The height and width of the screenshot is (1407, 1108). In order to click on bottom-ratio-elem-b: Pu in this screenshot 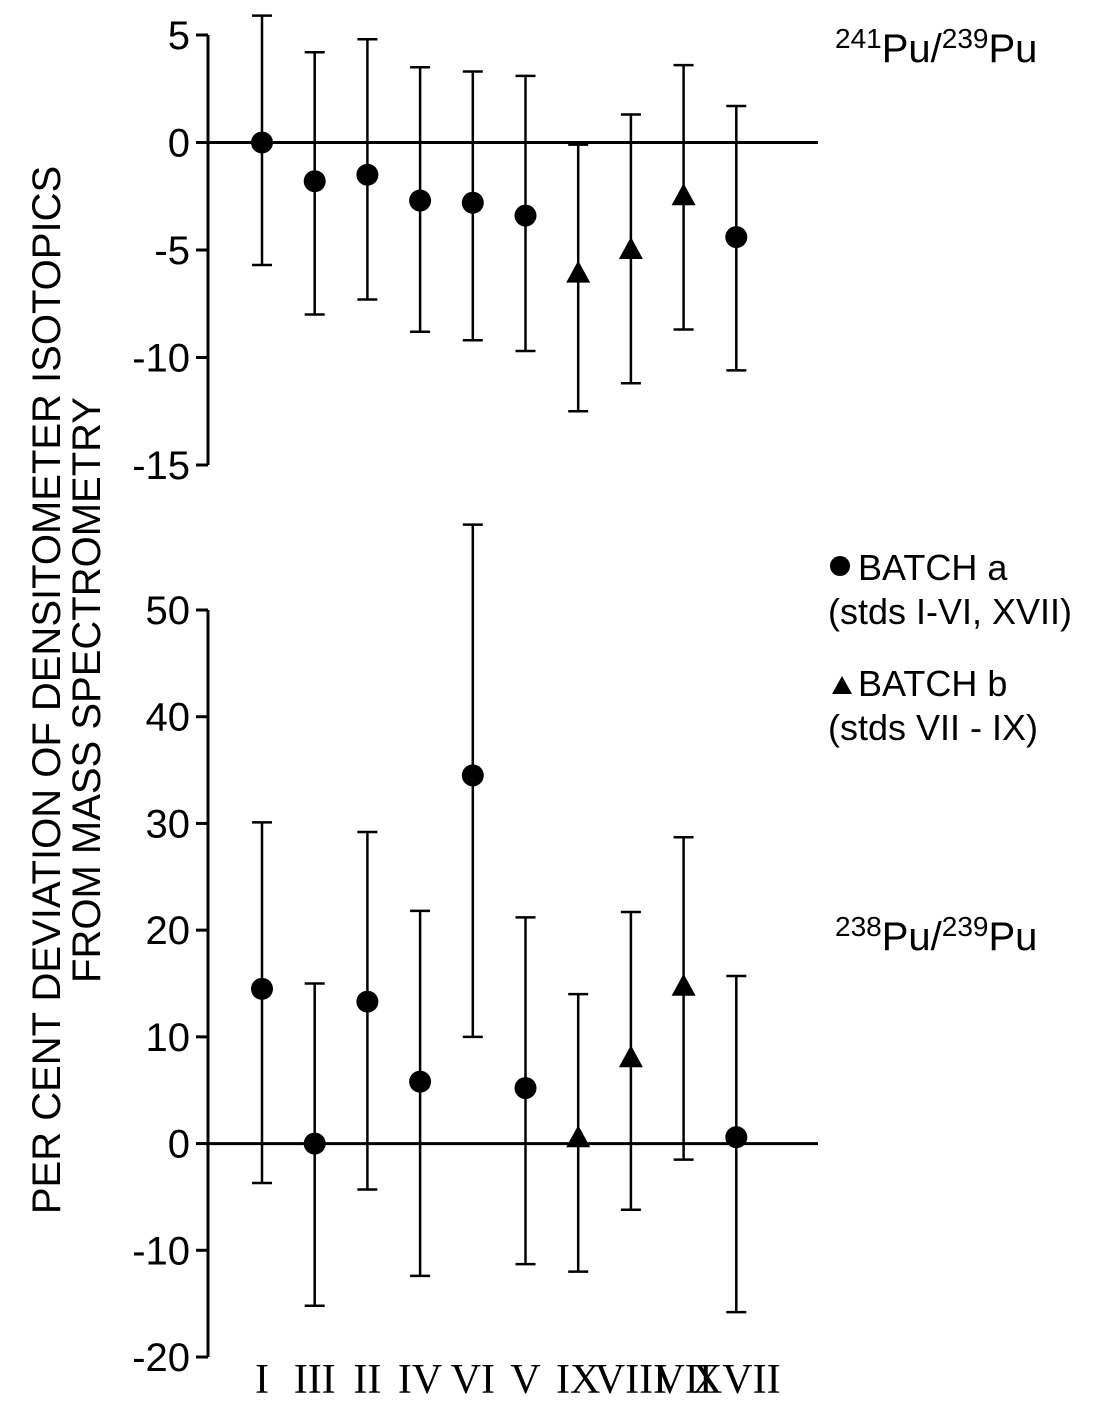, I will do `click(1013, 937)`.